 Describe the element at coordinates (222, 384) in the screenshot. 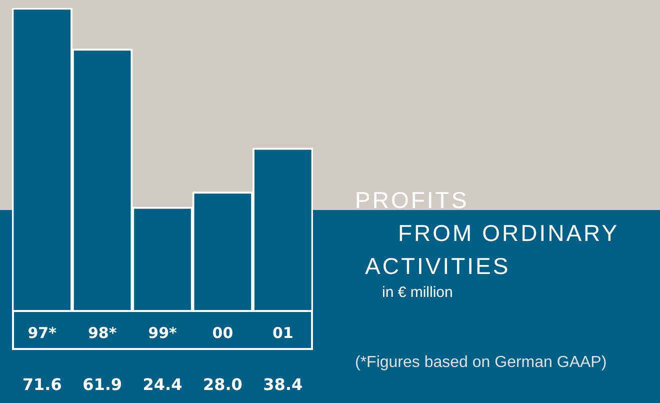

I see `data-label: 28.0` at that location.